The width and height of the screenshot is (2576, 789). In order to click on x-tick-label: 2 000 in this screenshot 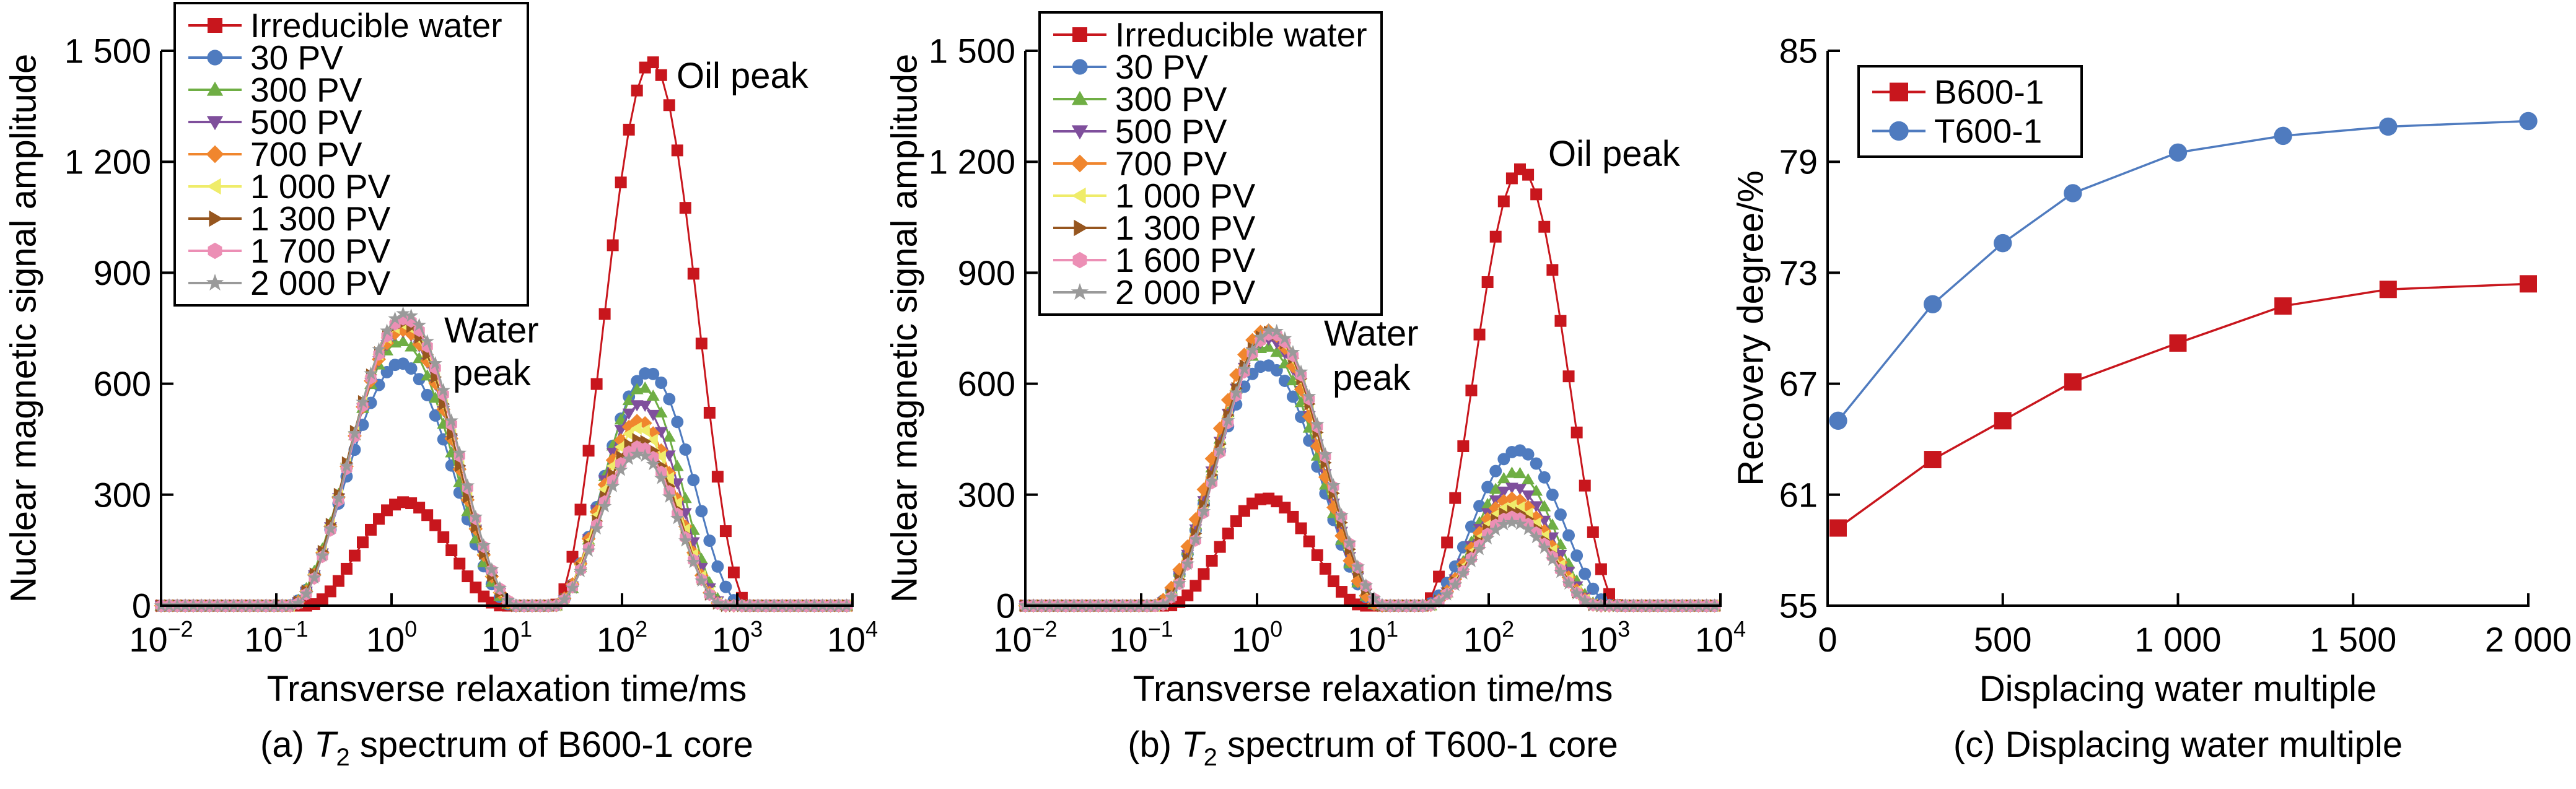, I will do `click(2528, 640)`.